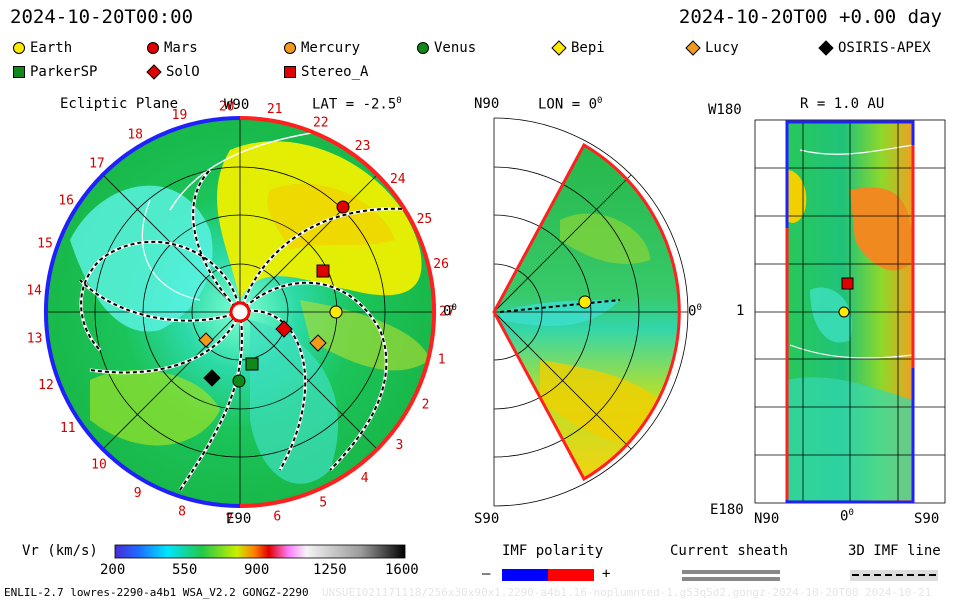  I want to click on colorbar-tick: 1600, so click(402, 570).